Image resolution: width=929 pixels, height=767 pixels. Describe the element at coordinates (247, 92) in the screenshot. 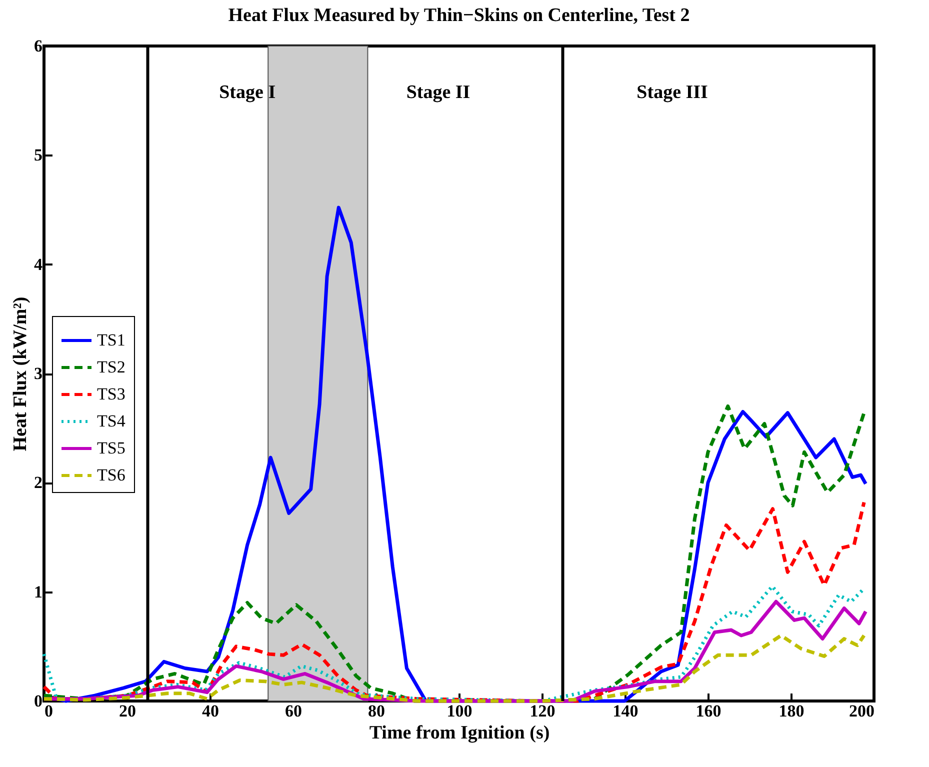

I see `annotation: Stage I` at that location.